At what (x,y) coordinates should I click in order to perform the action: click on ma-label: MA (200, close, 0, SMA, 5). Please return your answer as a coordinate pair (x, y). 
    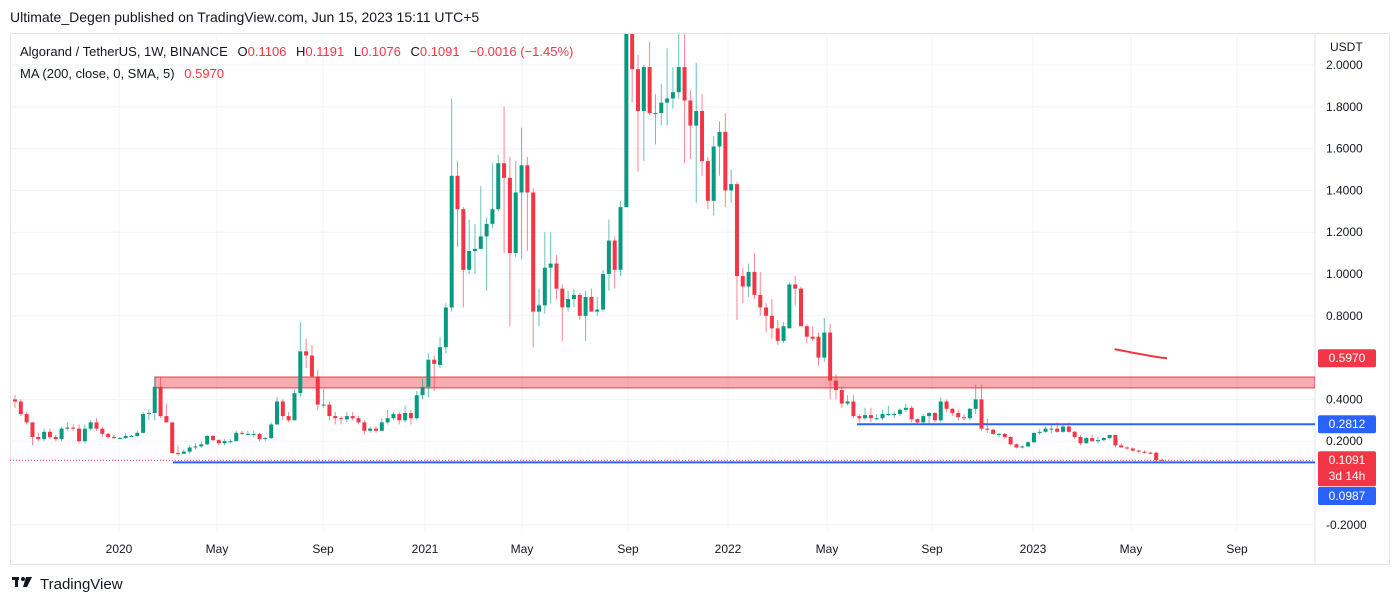
    Looking at the image, I should click on (97, 73).